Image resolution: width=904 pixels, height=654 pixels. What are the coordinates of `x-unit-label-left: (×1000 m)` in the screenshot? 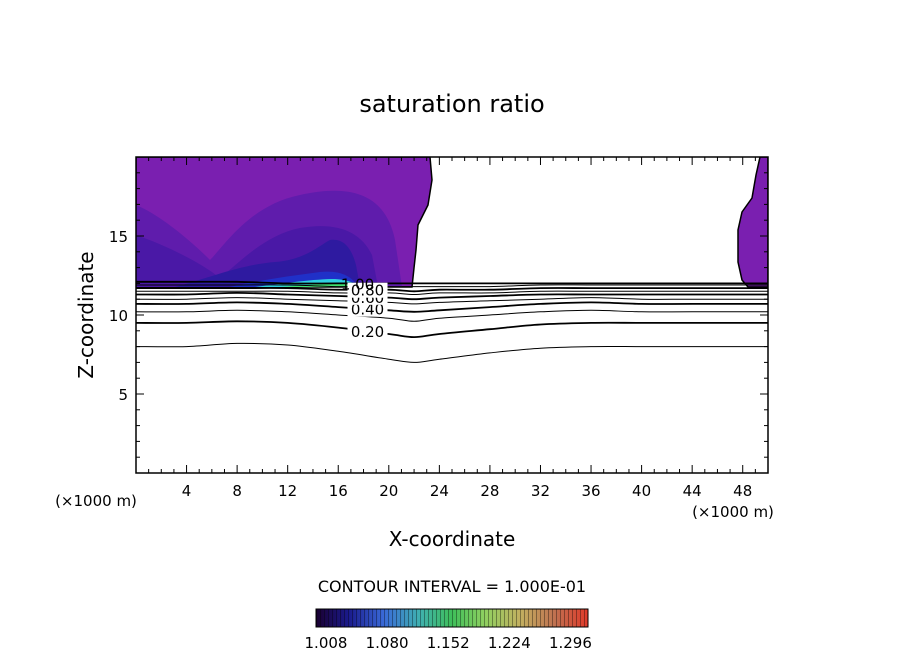 It's located at (96, 501).